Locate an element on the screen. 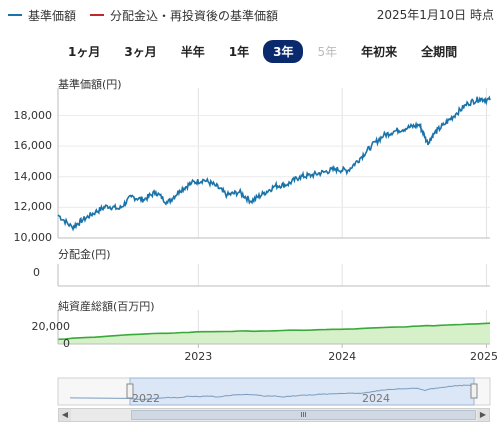 This screenshot has height=435, width=502. legend-item-reinvested: 分配金込・再投資後の基準価額 is located at coordinates (184, 15).